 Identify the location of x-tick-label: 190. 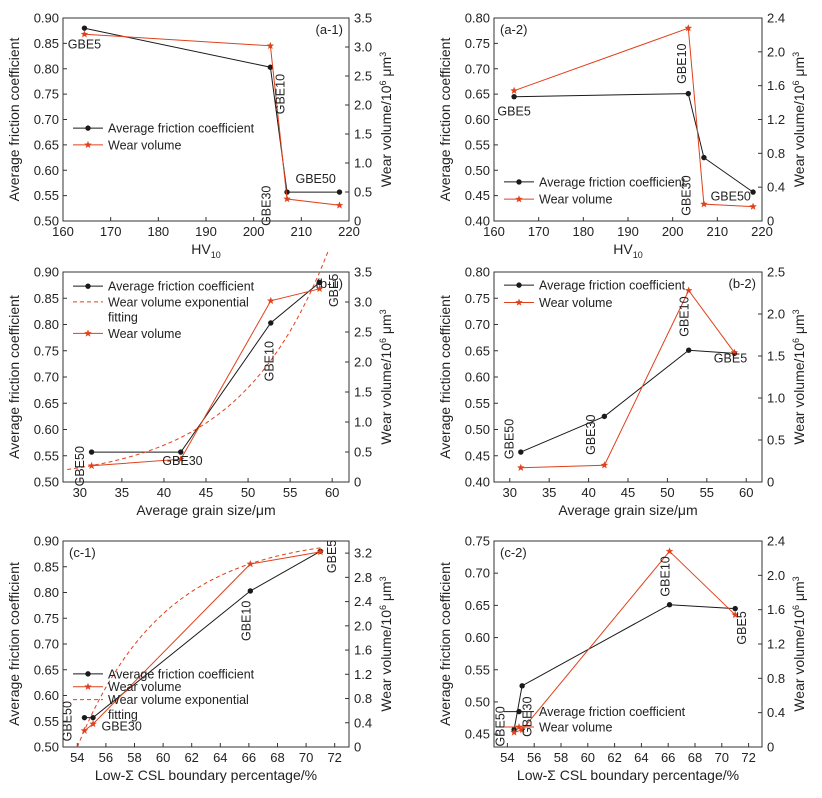
(628, 231).